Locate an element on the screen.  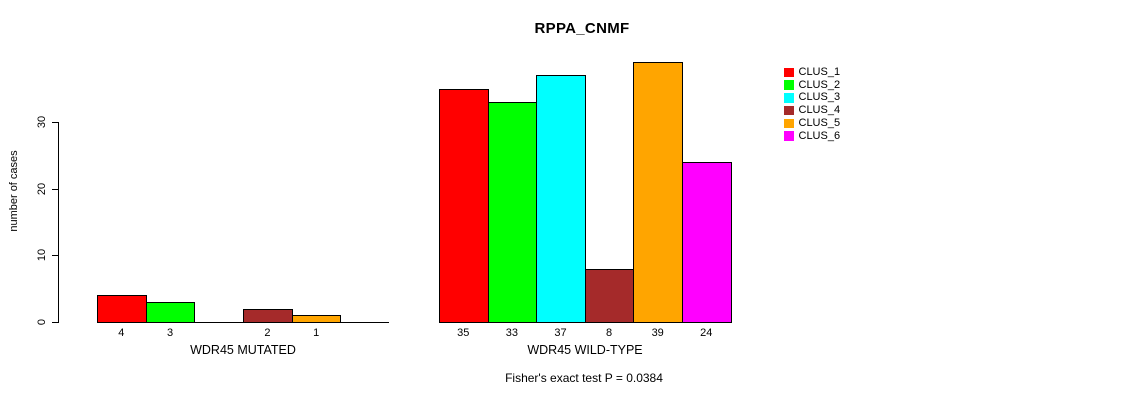
bar-clus-1-wdr45-mutated is located at coordinates (122, 309).